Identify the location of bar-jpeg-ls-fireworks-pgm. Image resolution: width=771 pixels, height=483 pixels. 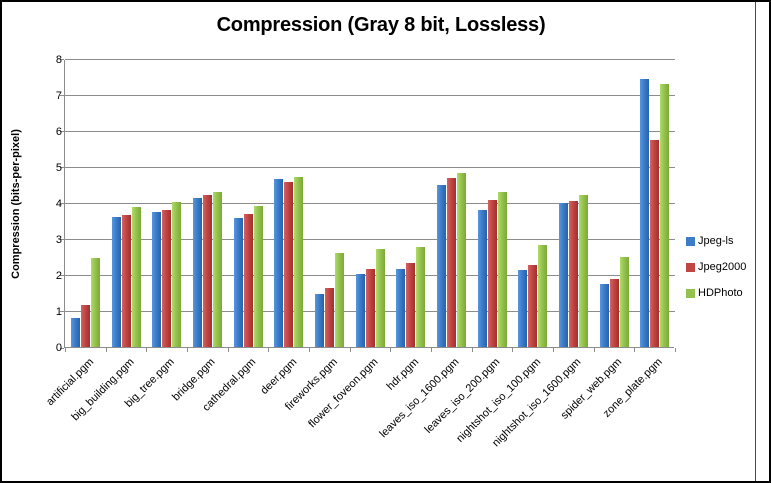
(319, 320).